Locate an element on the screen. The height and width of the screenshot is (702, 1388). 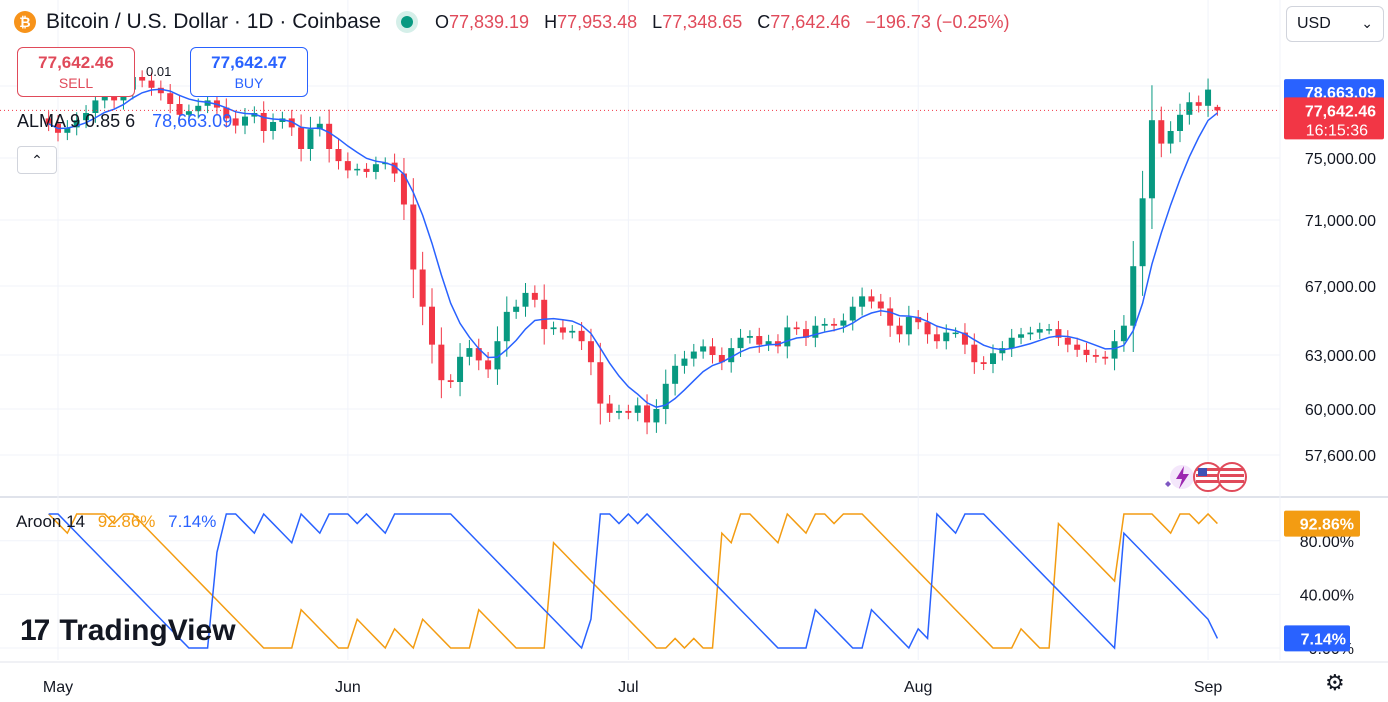
collapse-legend-button: ⌃ is located at coordinates (37, 160).